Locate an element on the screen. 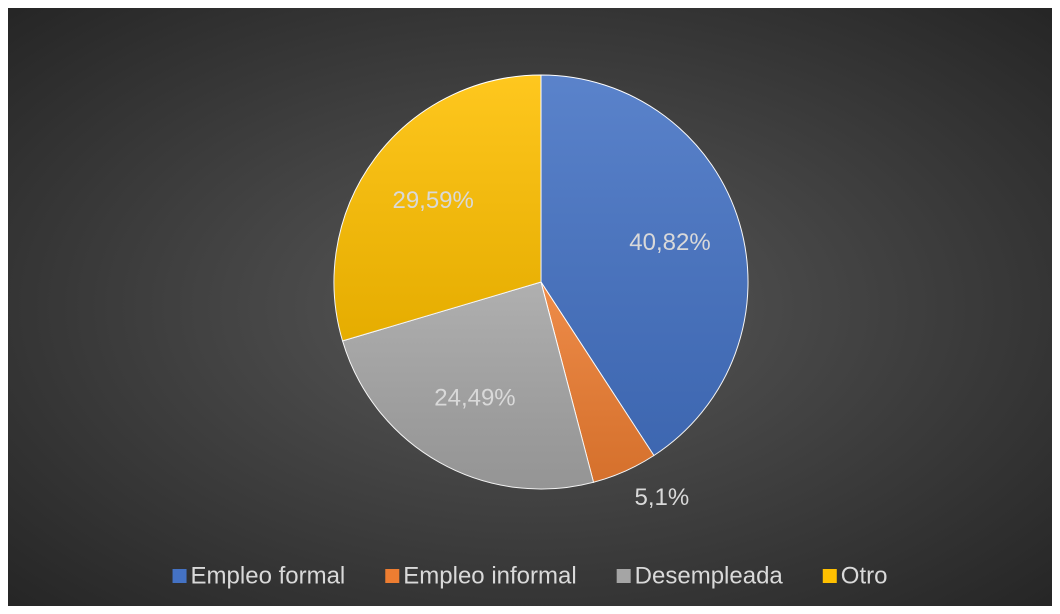 The width and height of the screenshot is (1060, 614). legend-label: Empleo formal is located at coordinates (268, 575).